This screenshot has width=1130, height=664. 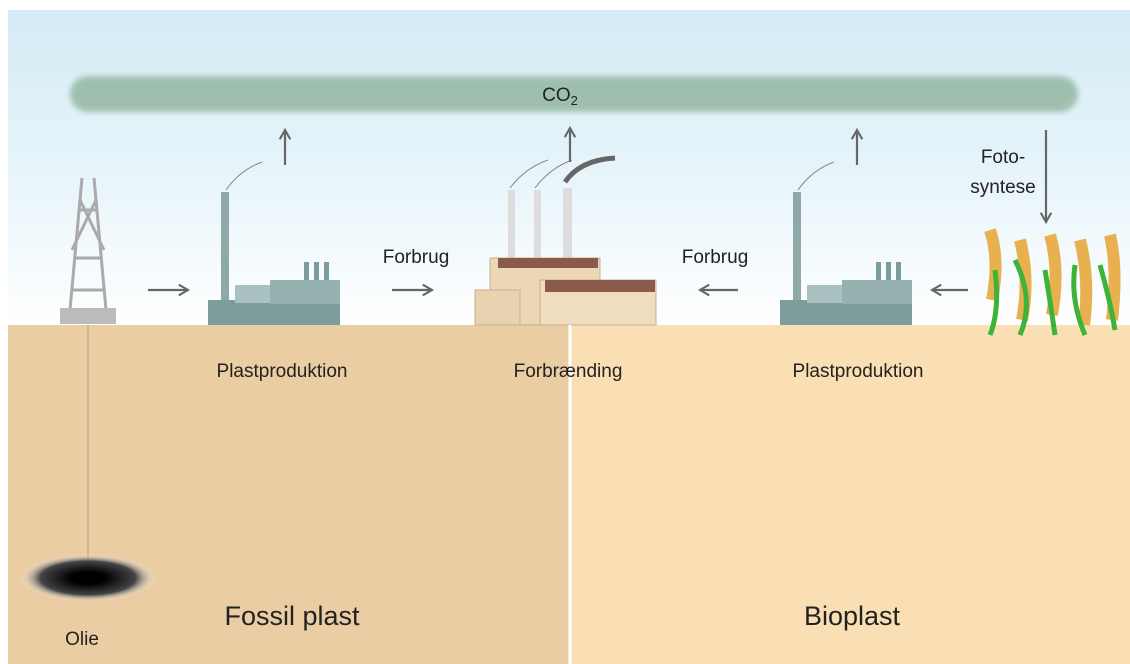 What do you see at coordinates (852, 616) in the screenshot?
I see `section-label: Bioplast` at bounding box center [852, 616].